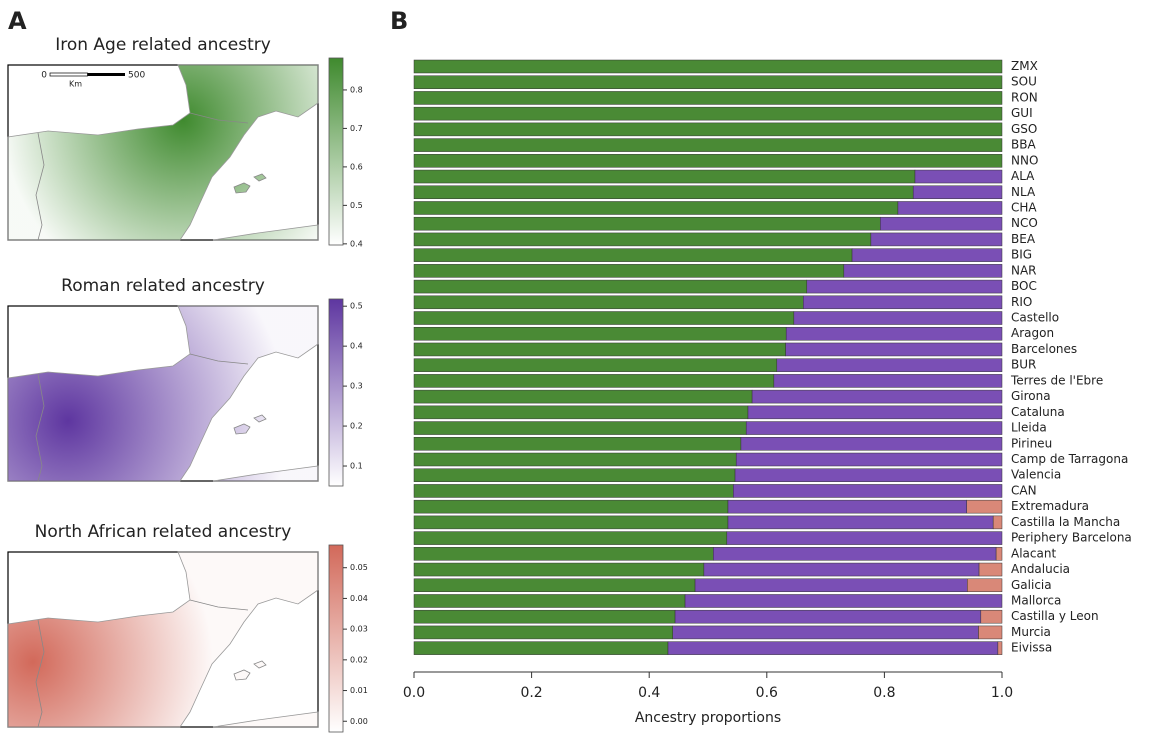  I want to click on colorbar-tick-label: 0.4, so click(356, 346).